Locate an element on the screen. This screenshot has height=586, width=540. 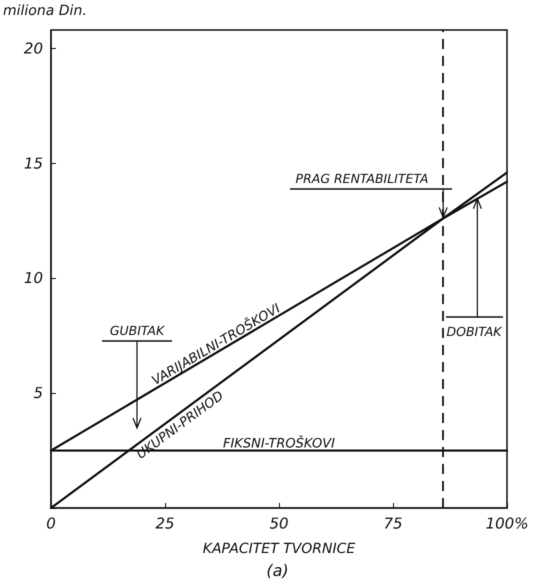
annotation: DOBITAK is located at coordinates (475, 331).